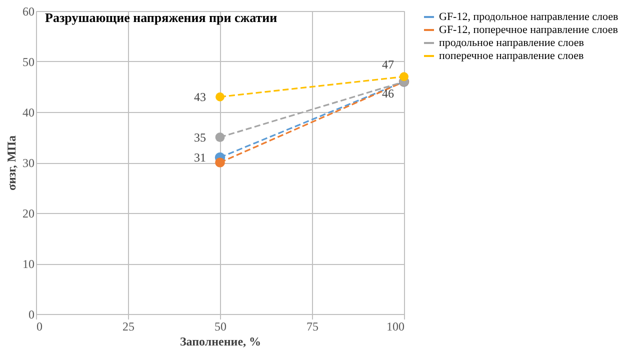  What do you see at coordinates (388, 93) in the screenshot?
I see `data-label: 46` at bounding box center [388, 93].